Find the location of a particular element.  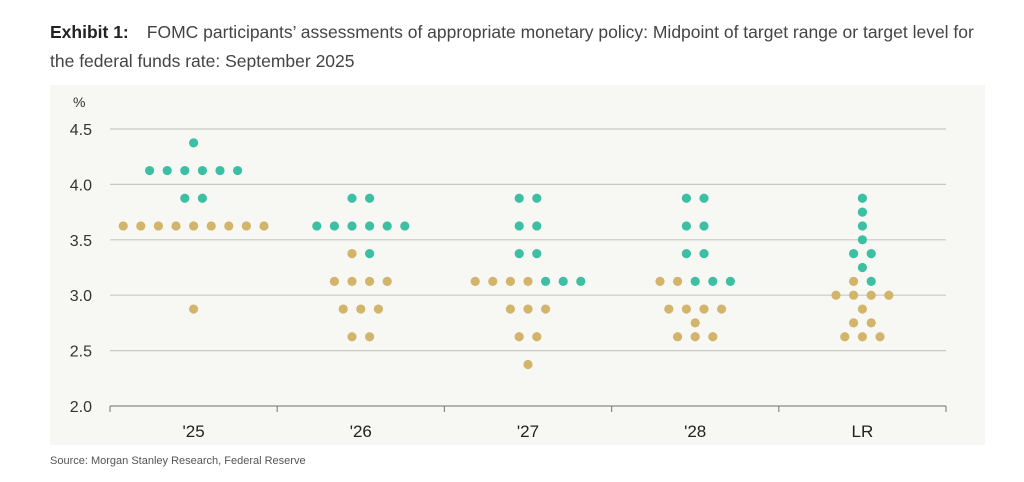

exhibit-label: Exhibit 1: is located at coordinates (89, 32).